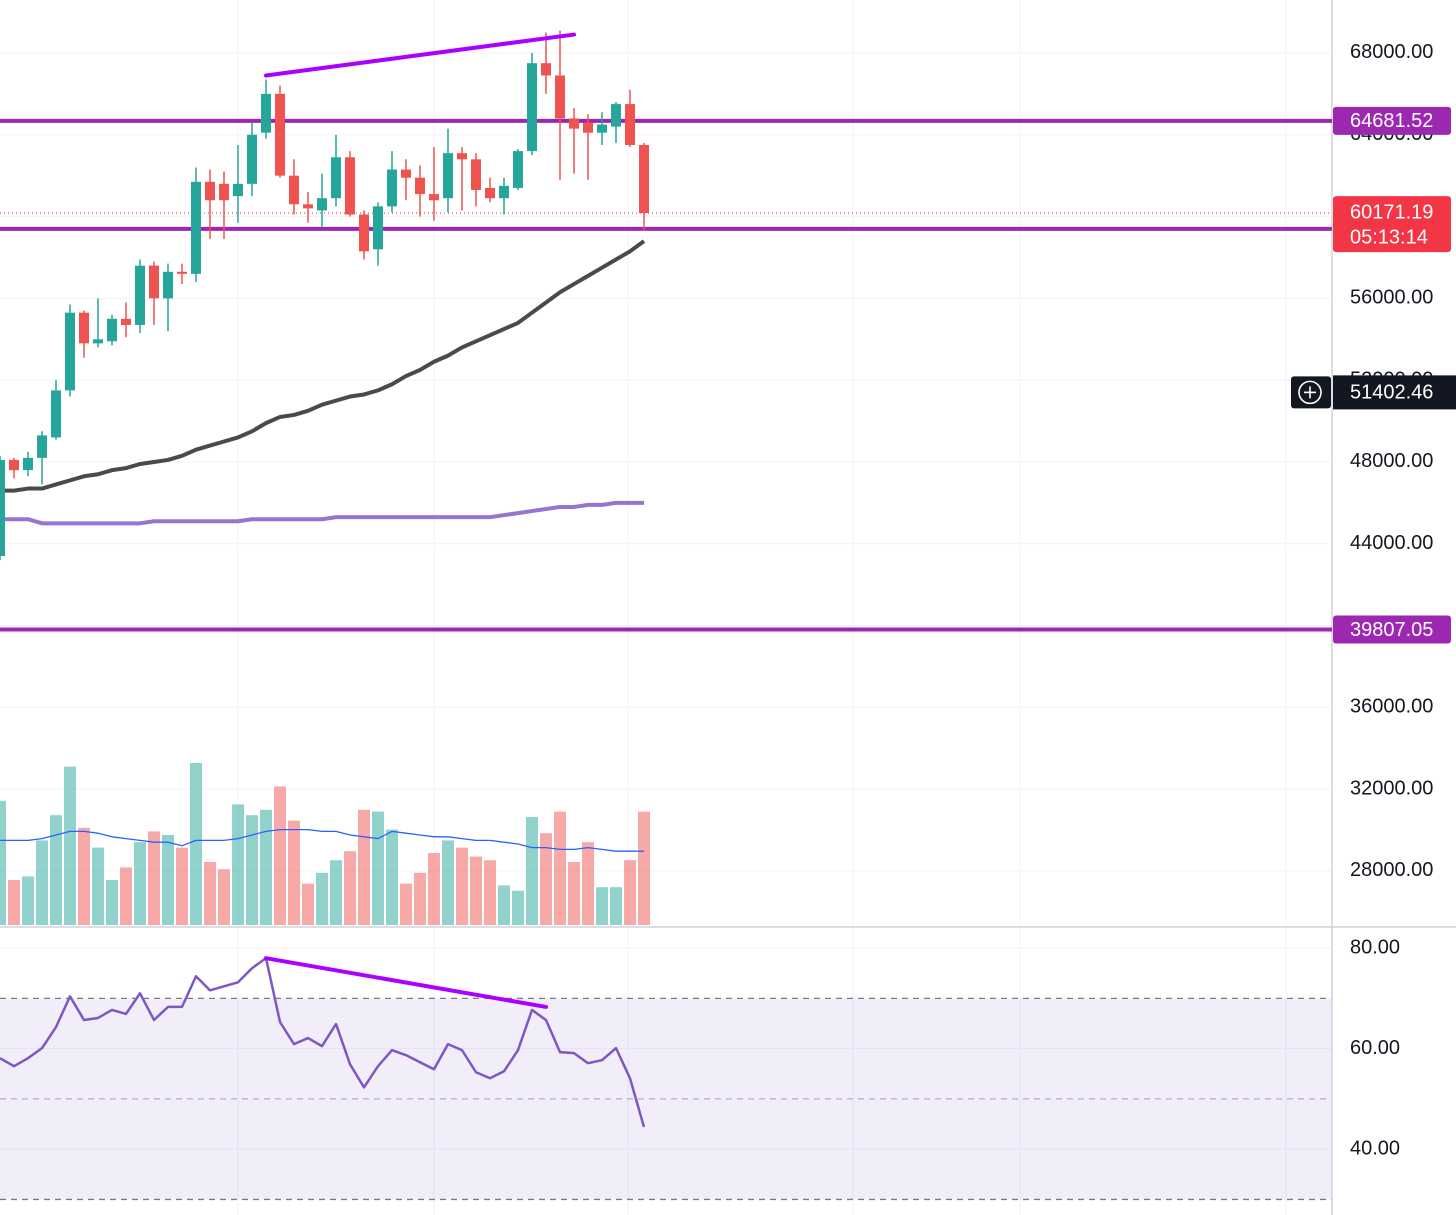 The width and height of the screenshot is (1456, 1215). What do you see at coordinates (1311, 392) in the screenshot?
I see `crosshair-add-button` at bounding box center [1311, 392].